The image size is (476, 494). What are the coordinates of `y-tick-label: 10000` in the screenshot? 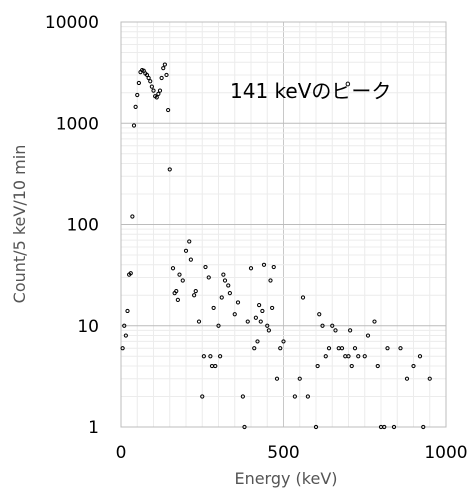 It's located at (72, 23).